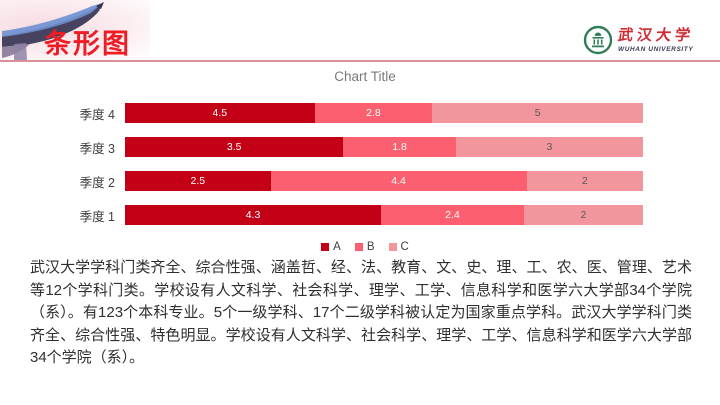  What do you see at coordinates (398, 247) in the screenshot?
I see `legend-item-C: C` at bounding box center [398, 247].